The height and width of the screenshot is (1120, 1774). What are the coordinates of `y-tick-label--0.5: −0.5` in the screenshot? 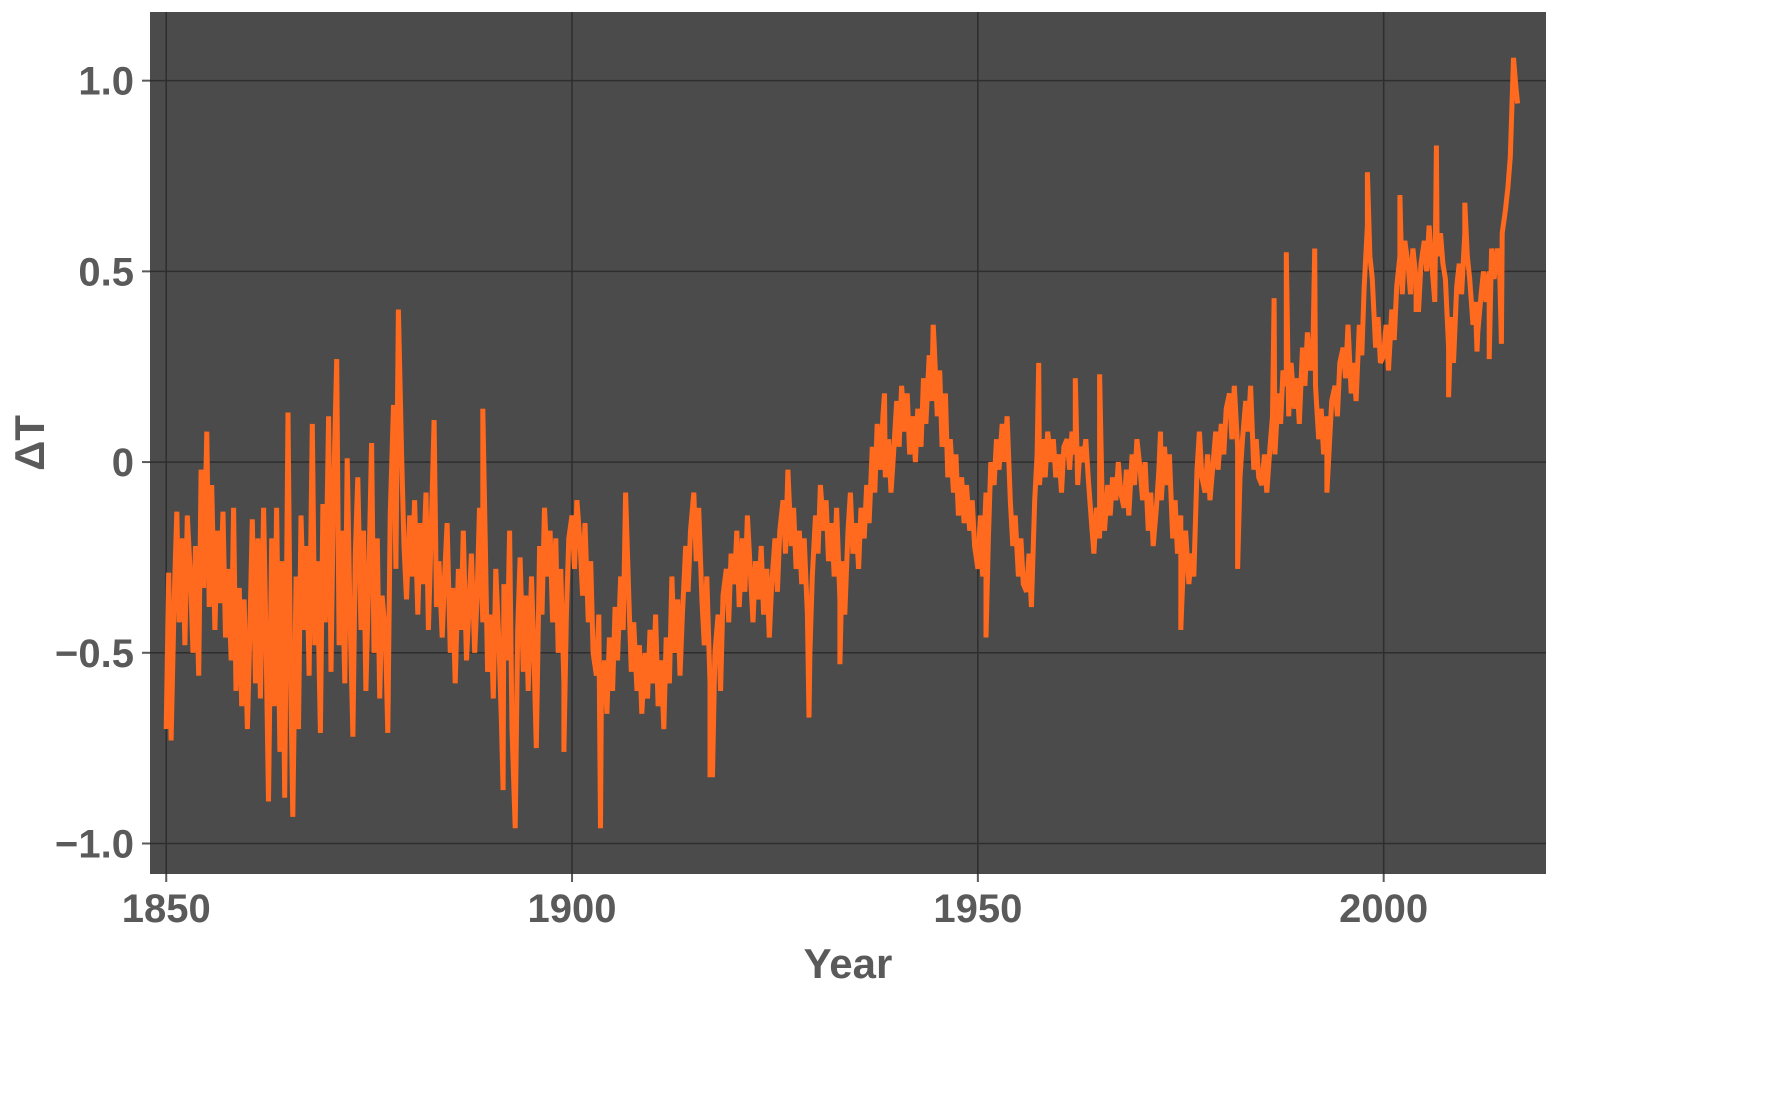 It's located at (94, 654).